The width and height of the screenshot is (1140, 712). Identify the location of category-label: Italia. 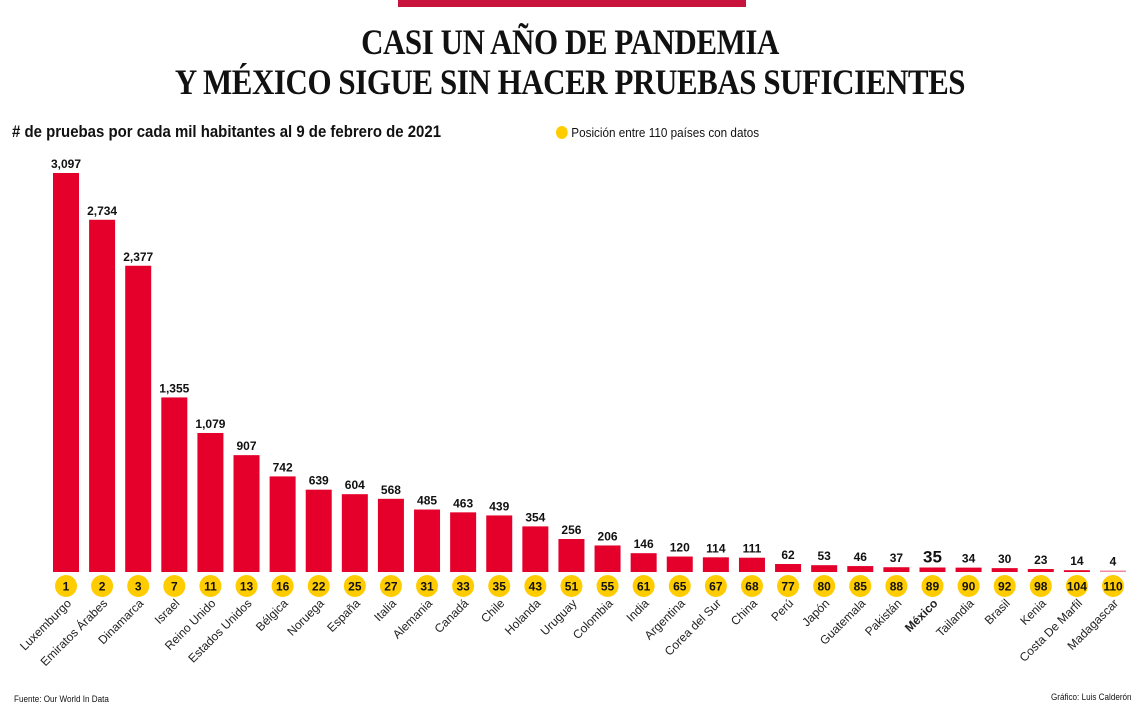
(385, 610).